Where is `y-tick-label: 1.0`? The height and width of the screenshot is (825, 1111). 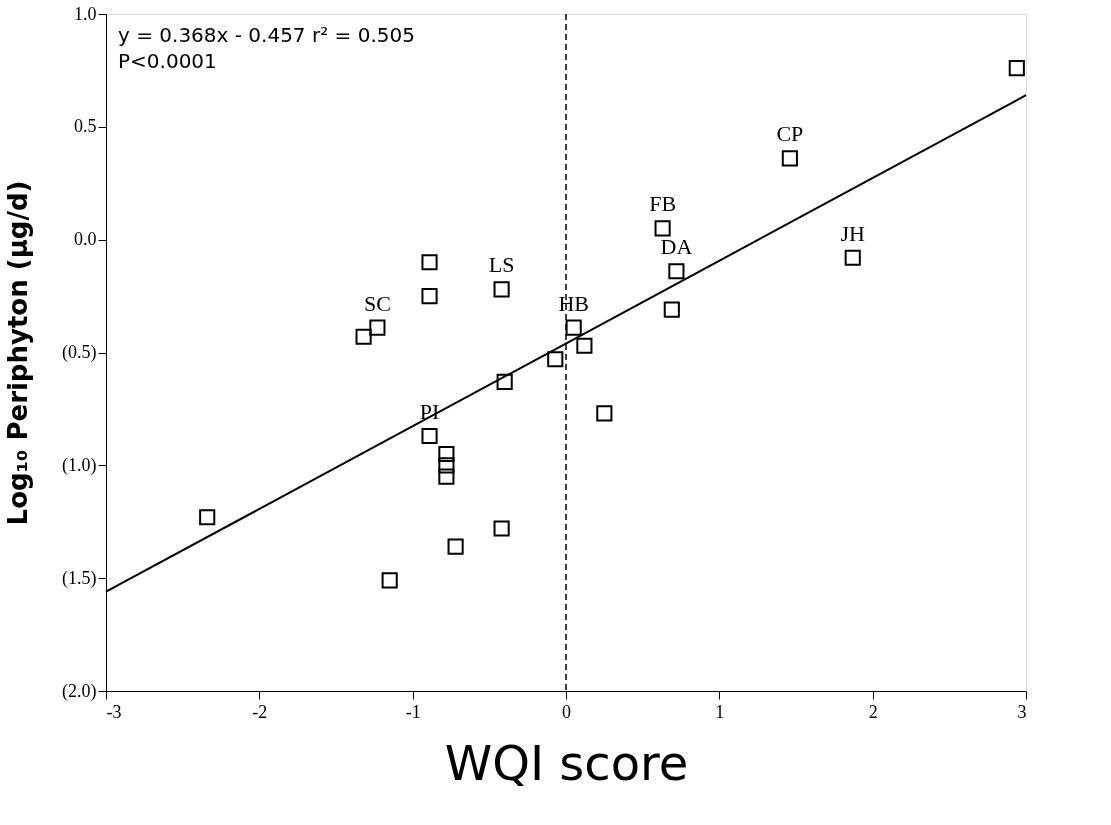
y-tick-label: 1.0 is located at coordinates (85, 13).